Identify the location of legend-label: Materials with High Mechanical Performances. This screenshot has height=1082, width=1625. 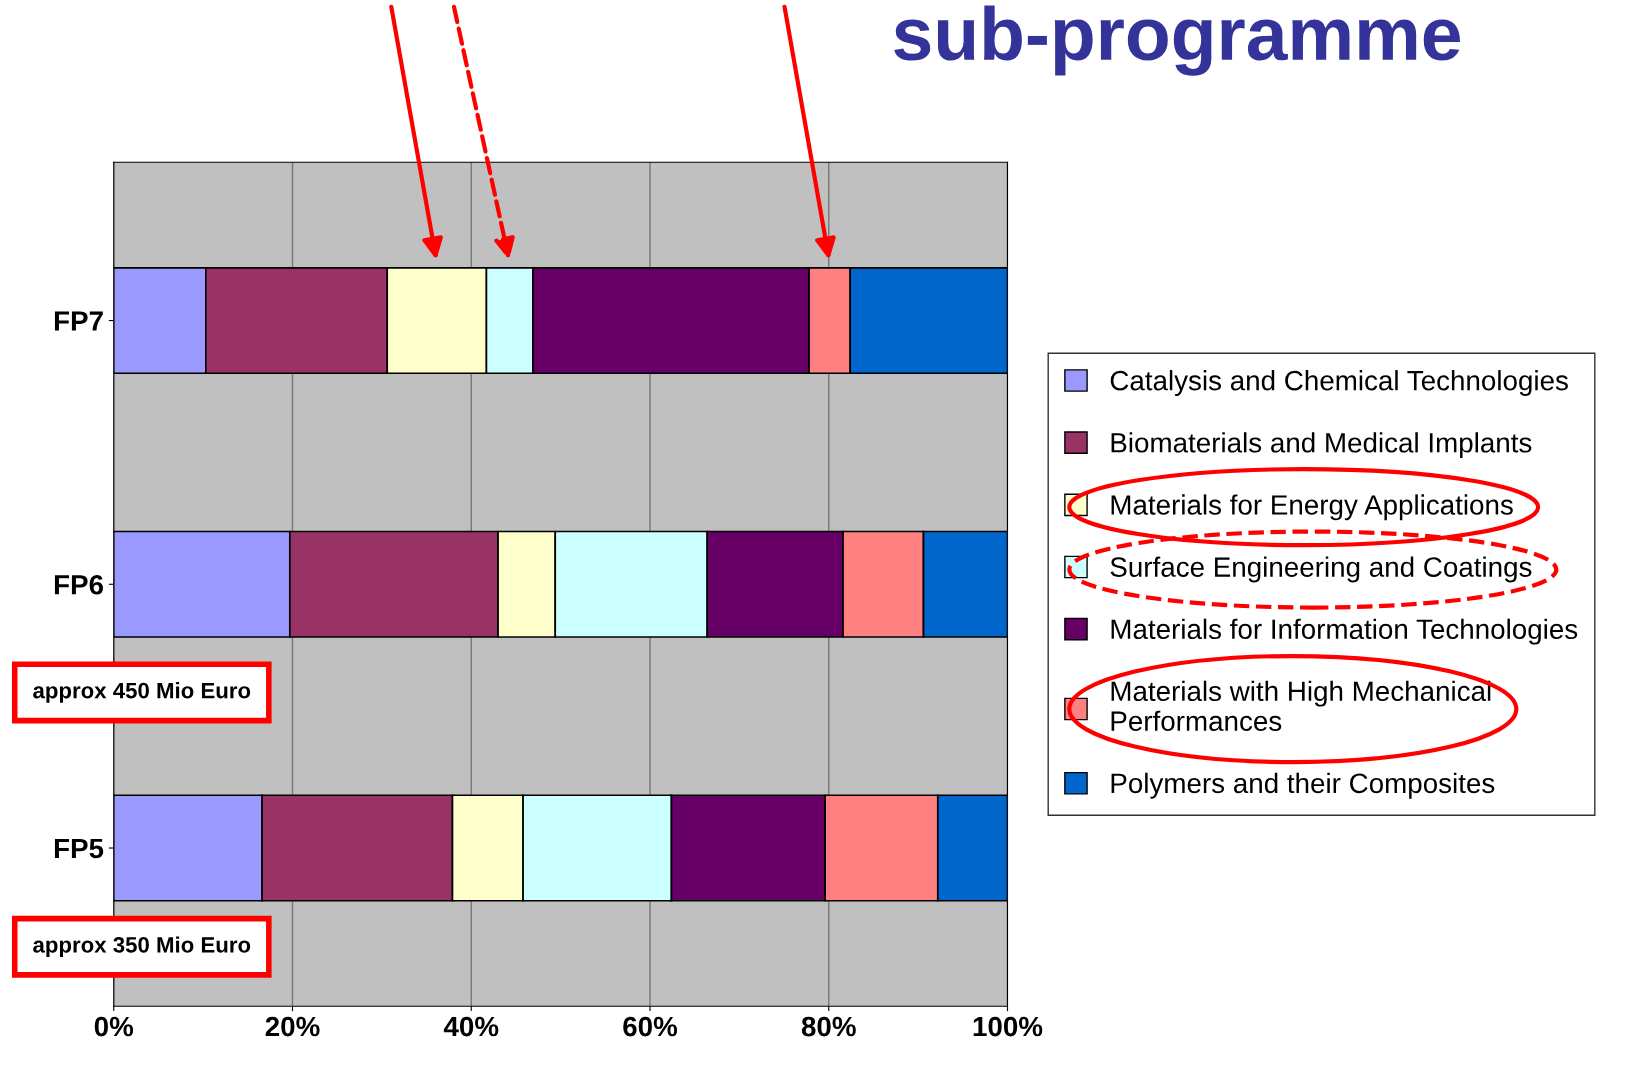
(1301, 705).